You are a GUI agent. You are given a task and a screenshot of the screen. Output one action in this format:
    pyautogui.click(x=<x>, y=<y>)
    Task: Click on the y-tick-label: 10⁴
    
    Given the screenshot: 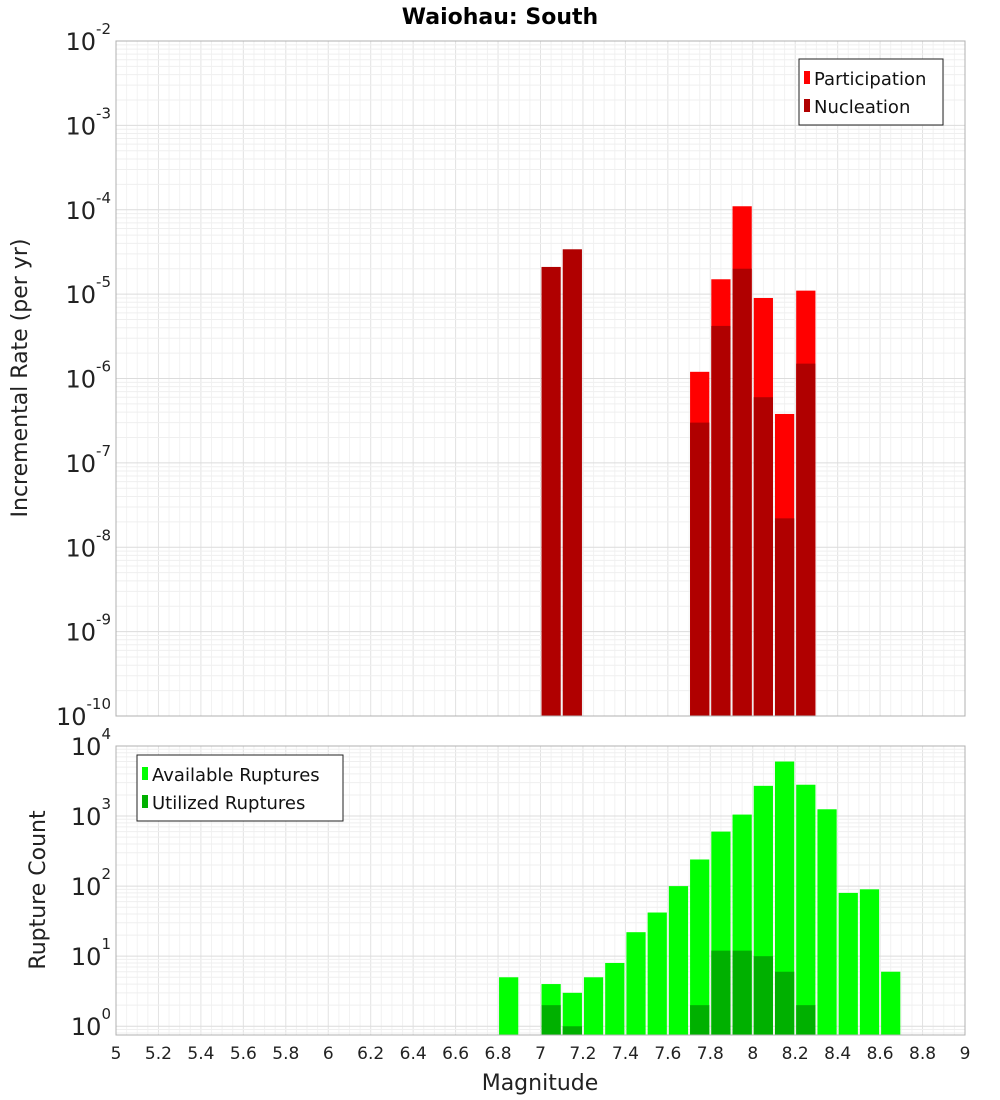 What is the action you would take?
    pyautogui.click(x=91, y=743)
    